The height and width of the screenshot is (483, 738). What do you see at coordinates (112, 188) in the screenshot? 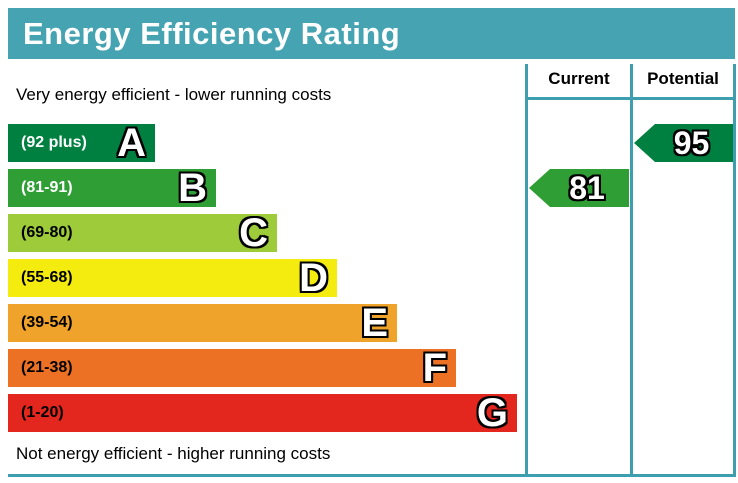
I see `band-bar-b: (81-91) B` at bounding box center [112, 188].